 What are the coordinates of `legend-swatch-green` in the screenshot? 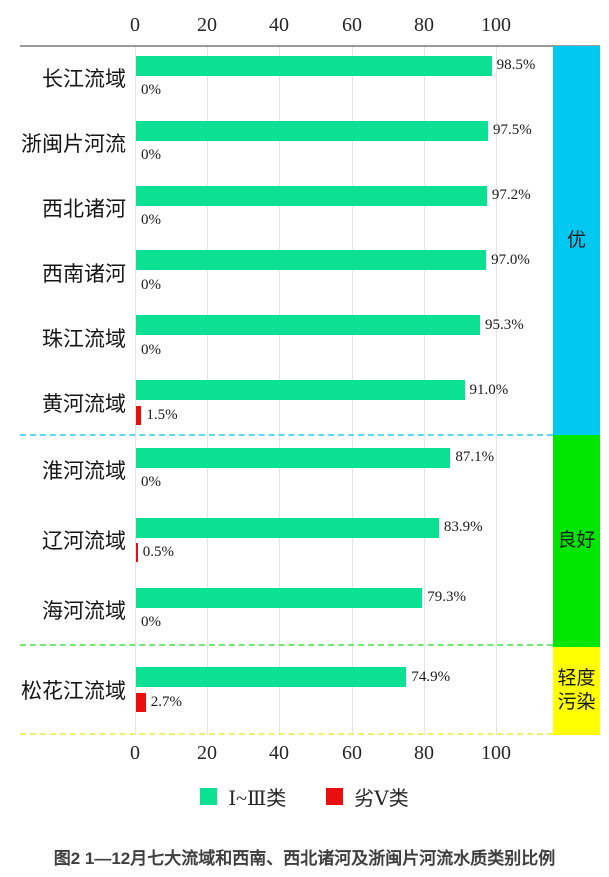 It's located at (209, 796).